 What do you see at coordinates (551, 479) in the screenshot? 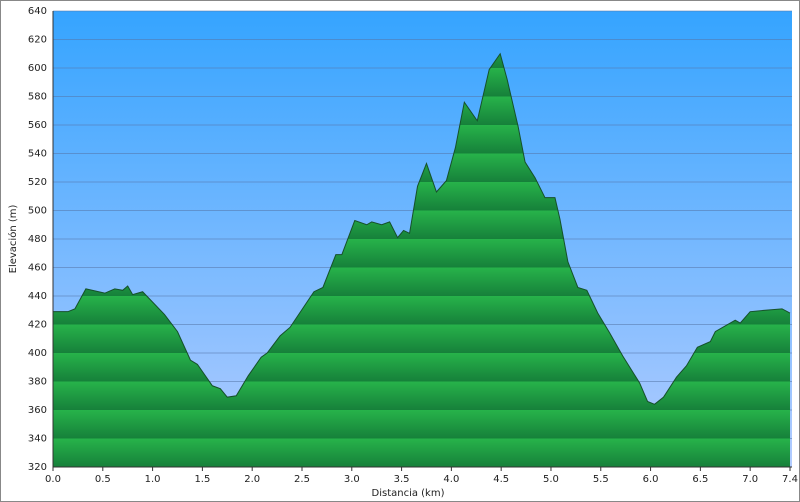
I see `x-tick-label: 5.0` at bounding box center [551, 479].